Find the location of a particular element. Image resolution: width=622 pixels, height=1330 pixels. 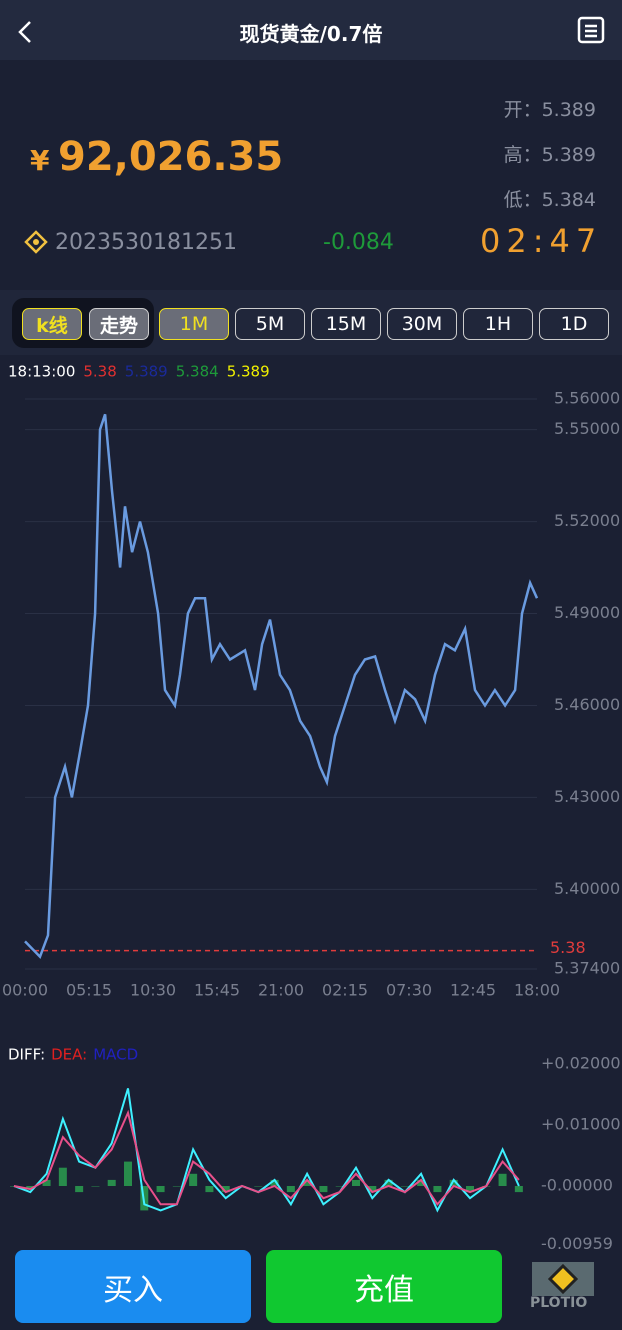

y-tick-label: -0.00959 is located at coordinates (577, 1242).